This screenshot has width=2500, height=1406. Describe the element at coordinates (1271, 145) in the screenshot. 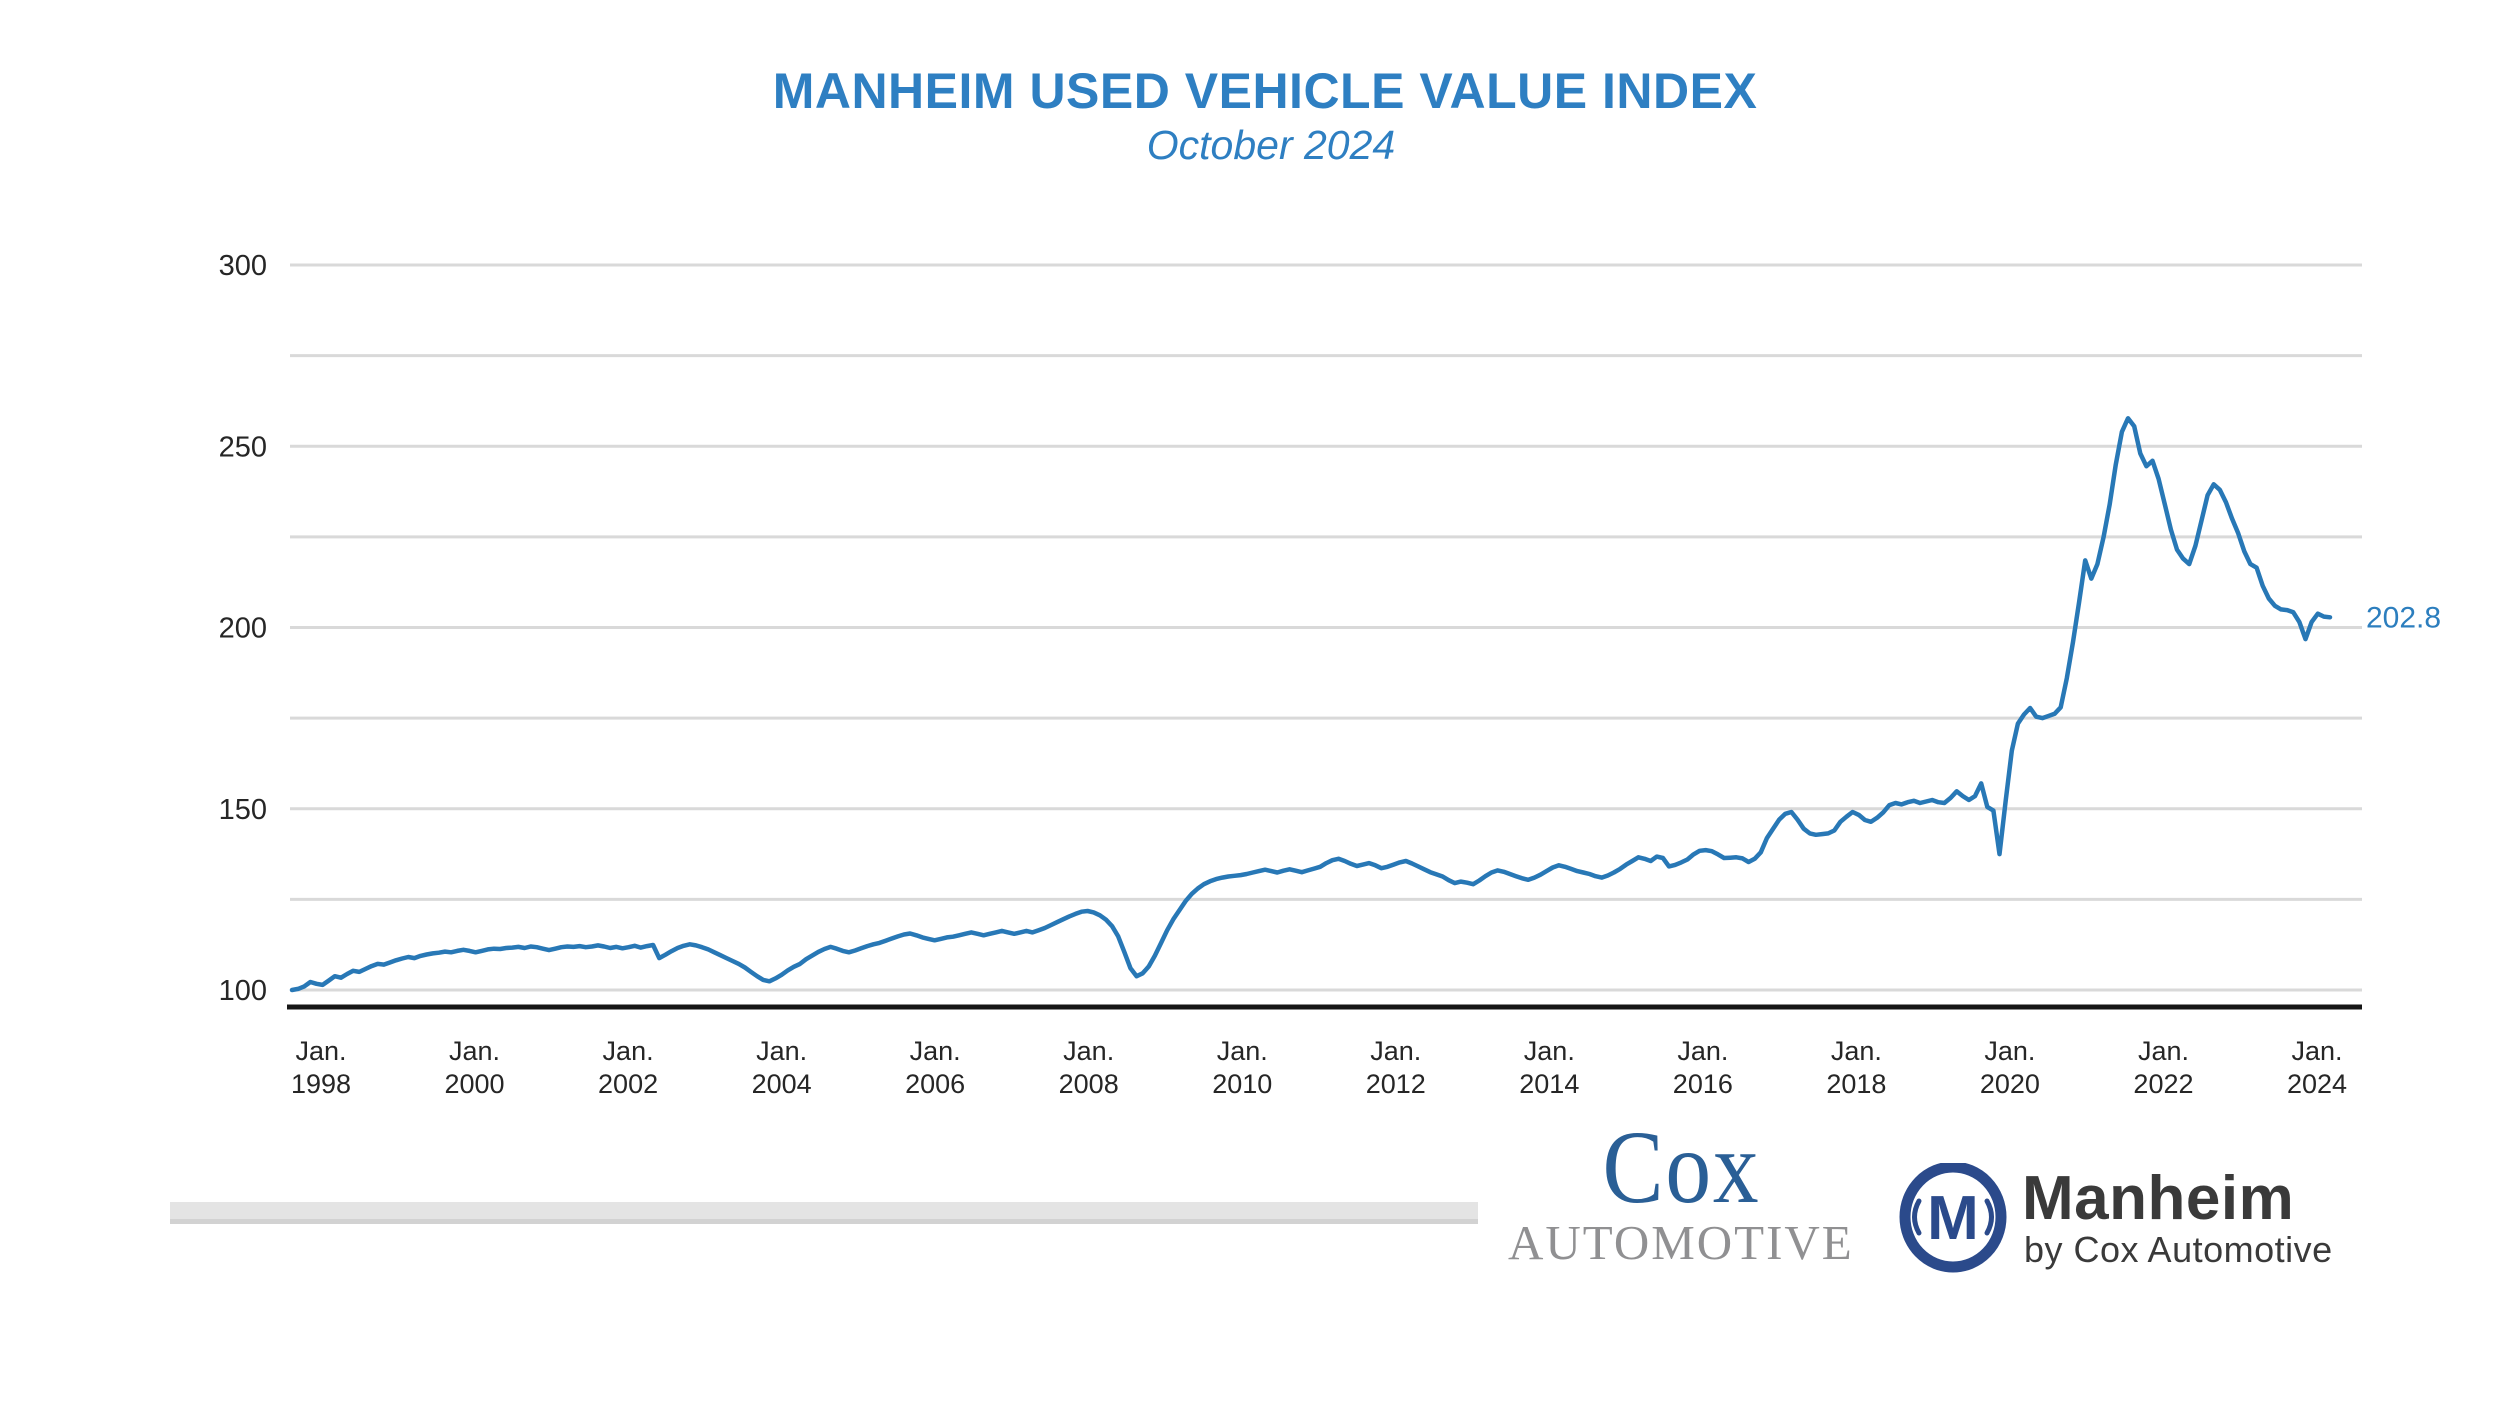

I see `page-subtitle: October 2024` at that location.